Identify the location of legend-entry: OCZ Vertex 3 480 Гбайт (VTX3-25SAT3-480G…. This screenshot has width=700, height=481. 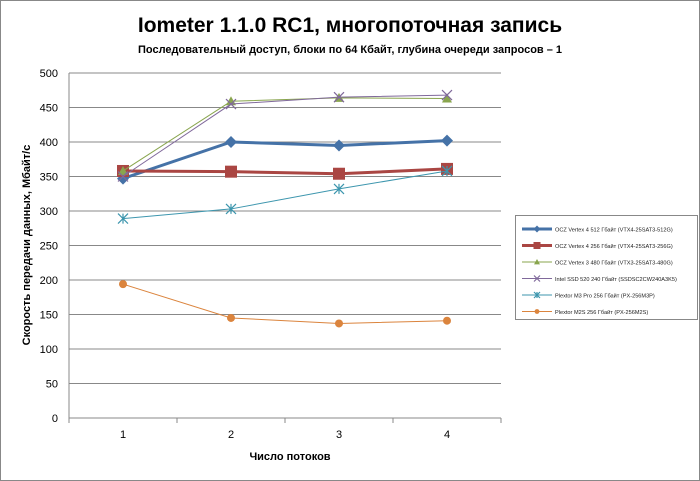
(614, 263).